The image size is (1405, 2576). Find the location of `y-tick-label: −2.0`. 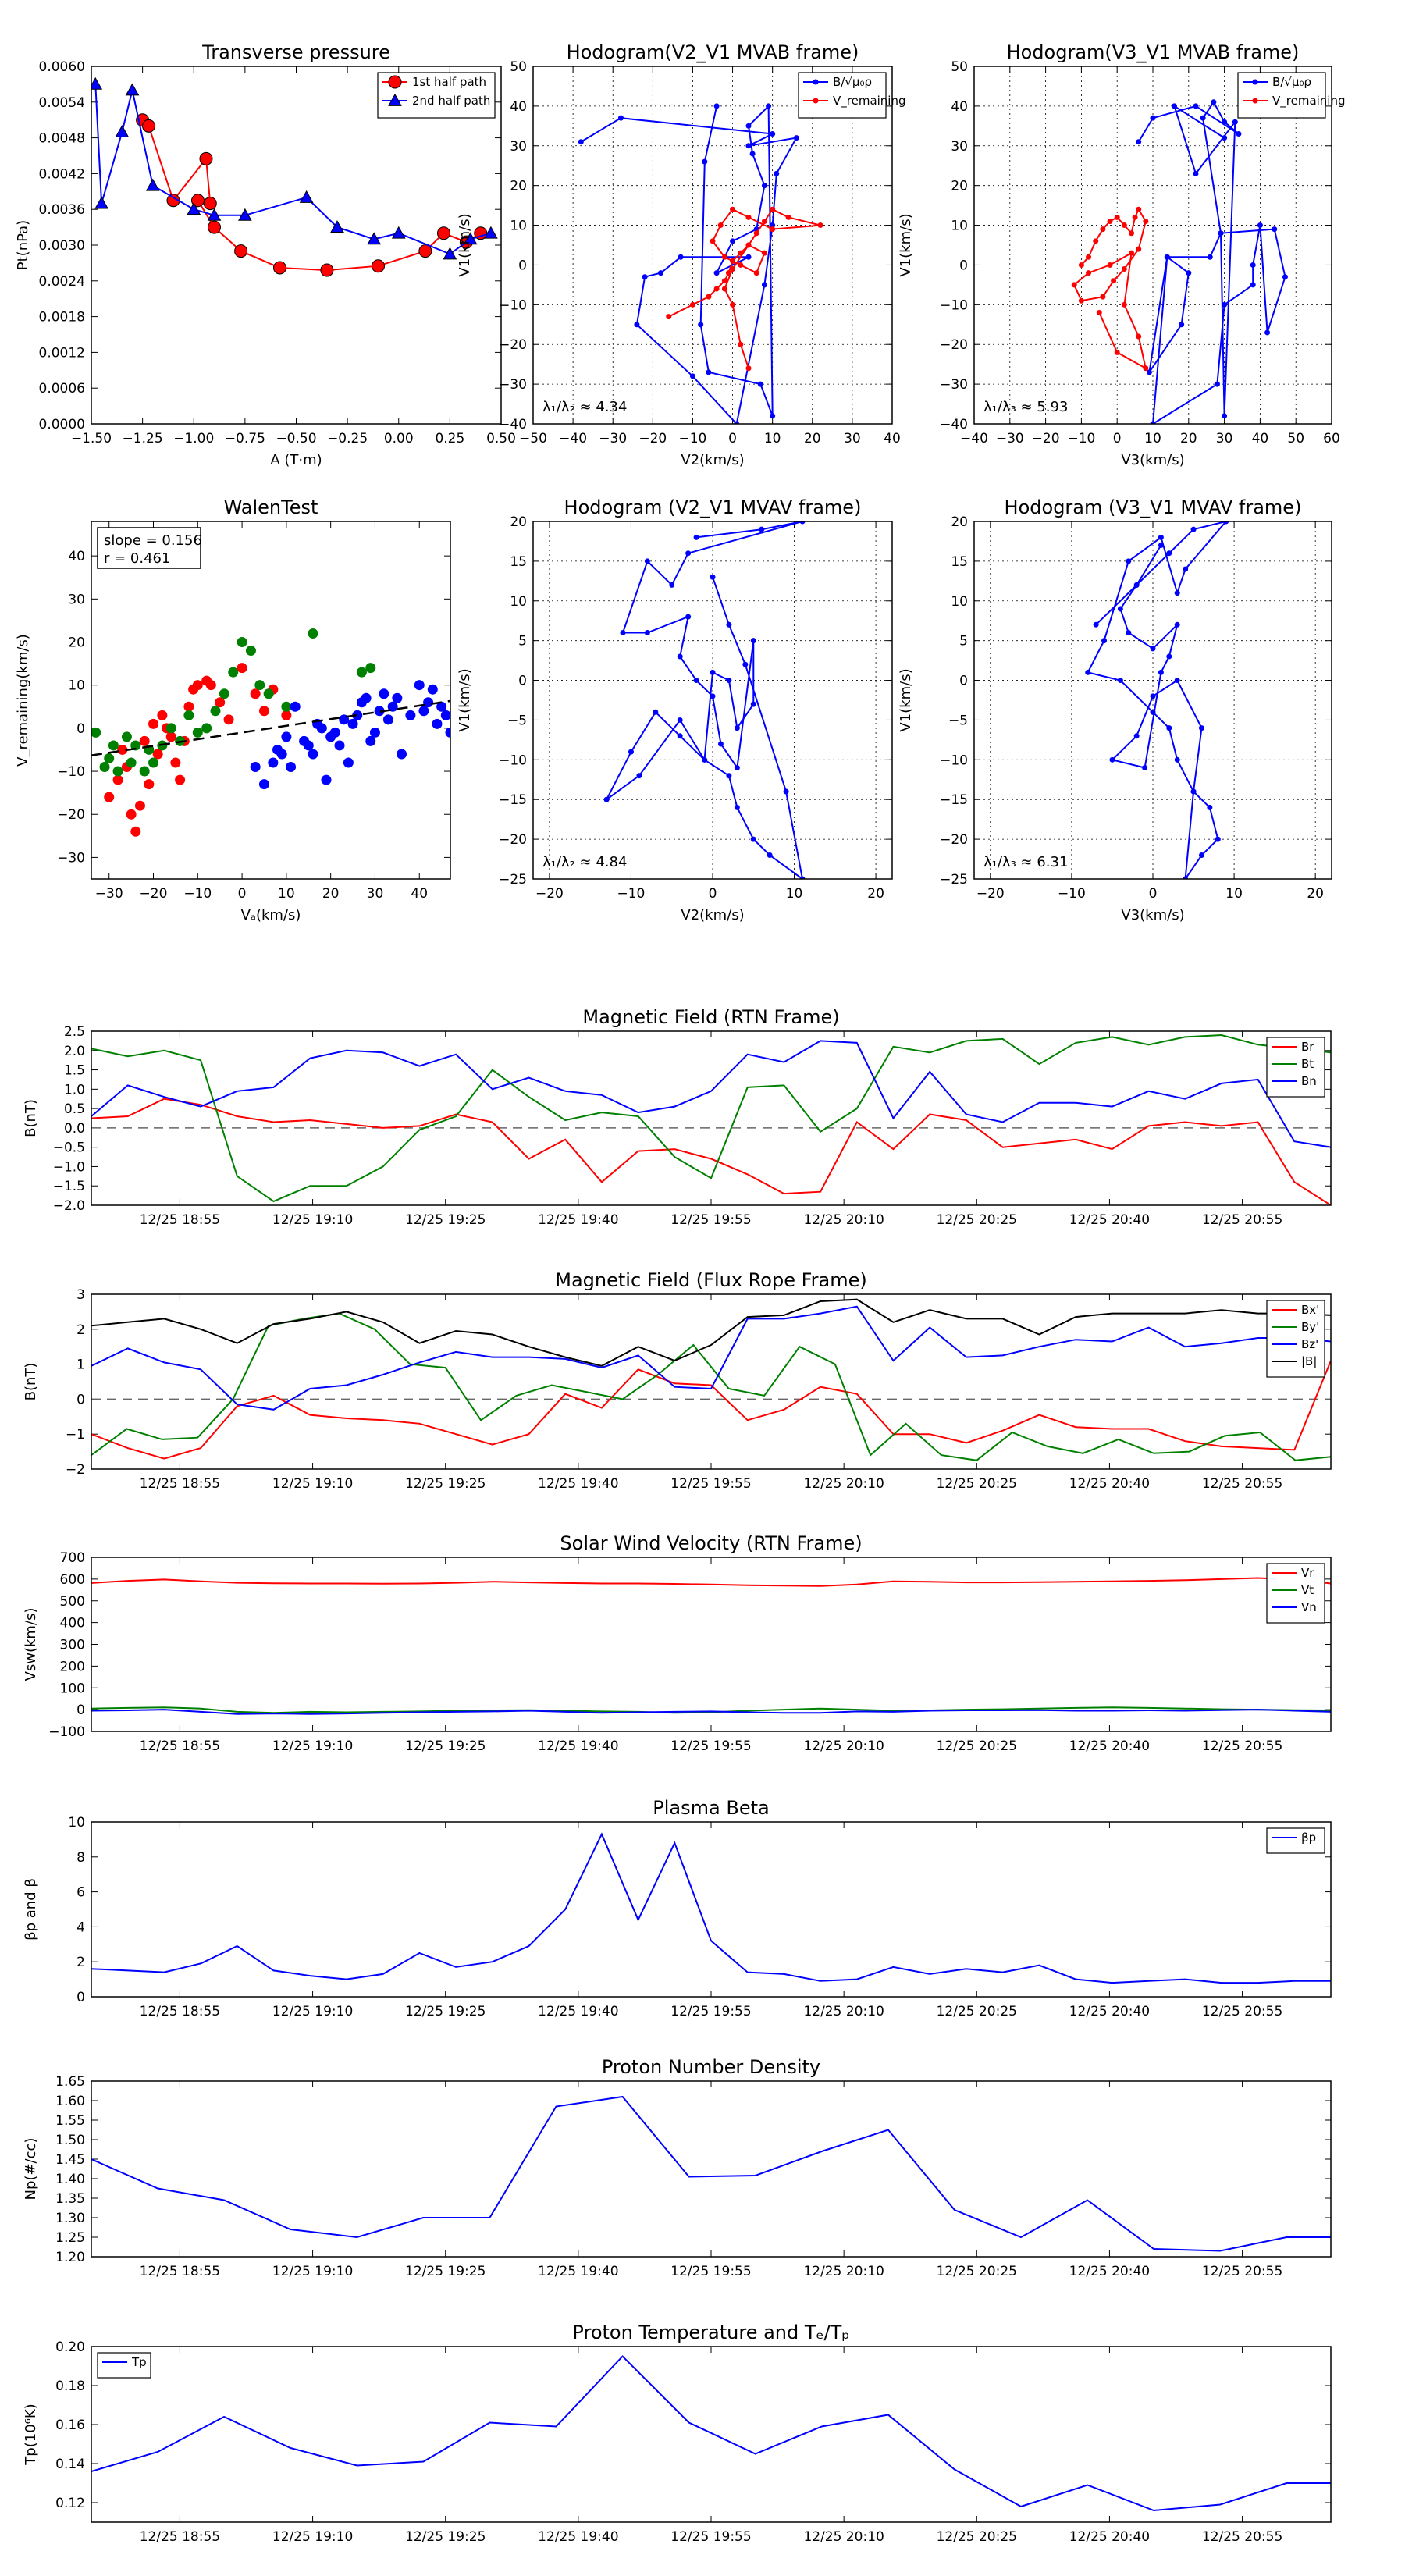

y-tick-label: −2.0 is located at coordinates (69, 1206).